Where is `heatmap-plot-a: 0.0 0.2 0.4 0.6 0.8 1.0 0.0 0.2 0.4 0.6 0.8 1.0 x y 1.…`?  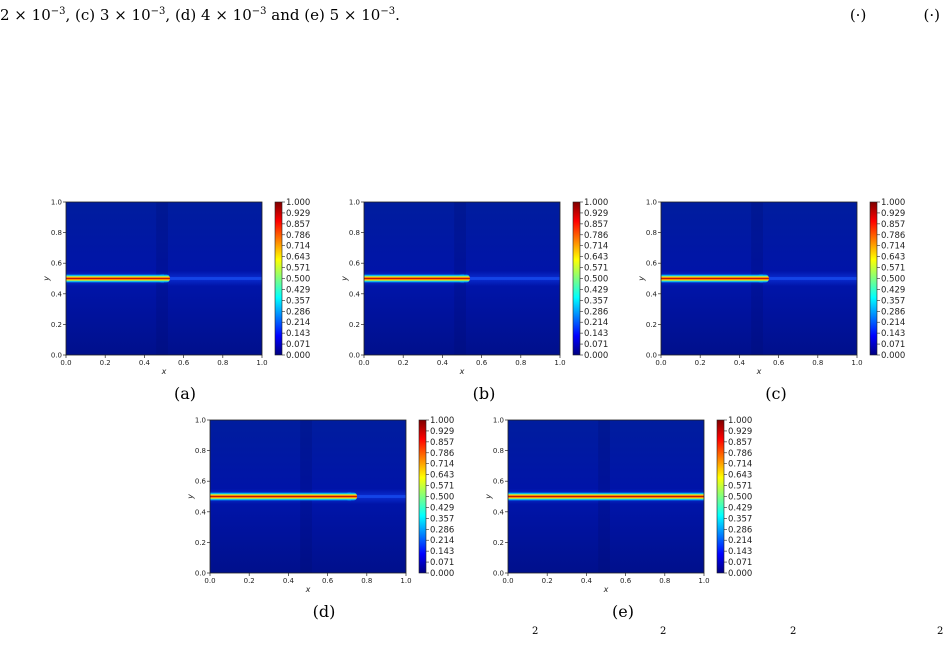
heatmap-plot-a: 0.0 0.2 0.4 0.6 0.8 1.0 0.0 0.2 0.4 0.6 0.8 1.0 x y 1.… is located at coordinates (176, 287).